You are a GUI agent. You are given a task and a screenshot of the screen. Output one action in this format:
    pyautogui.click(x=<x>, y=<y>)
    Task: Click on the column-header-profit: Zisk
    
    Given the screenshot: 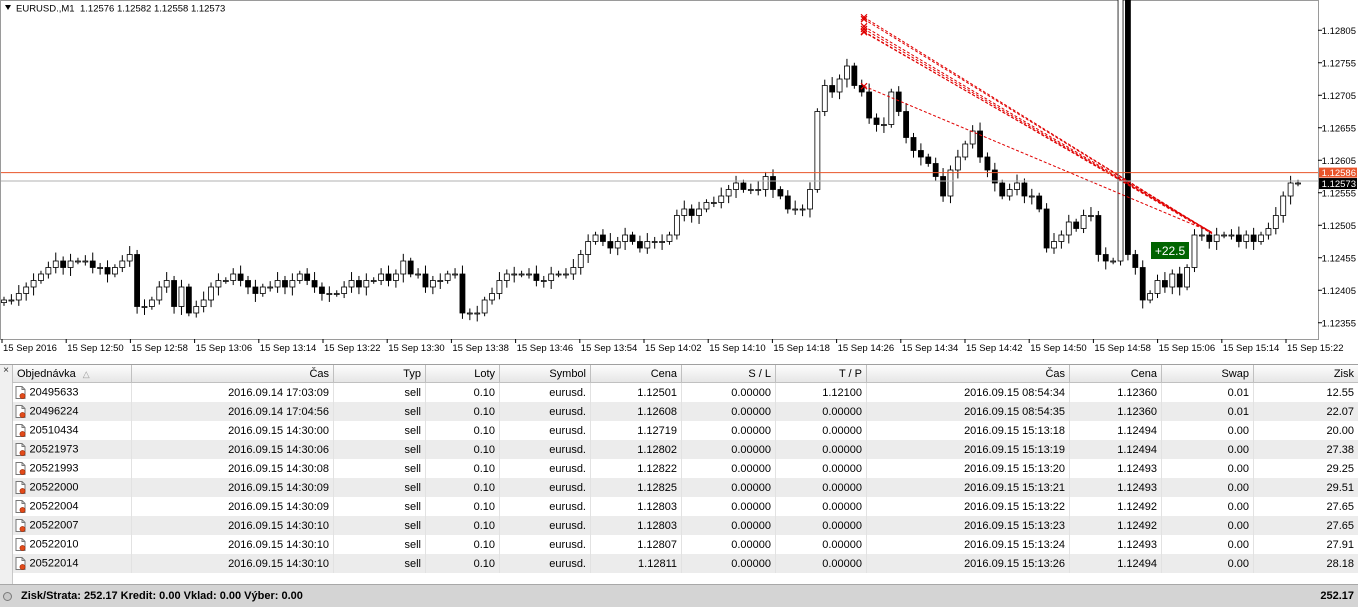 What is the action you would take?
    pyautogui.click(x=1306, y=374)
    